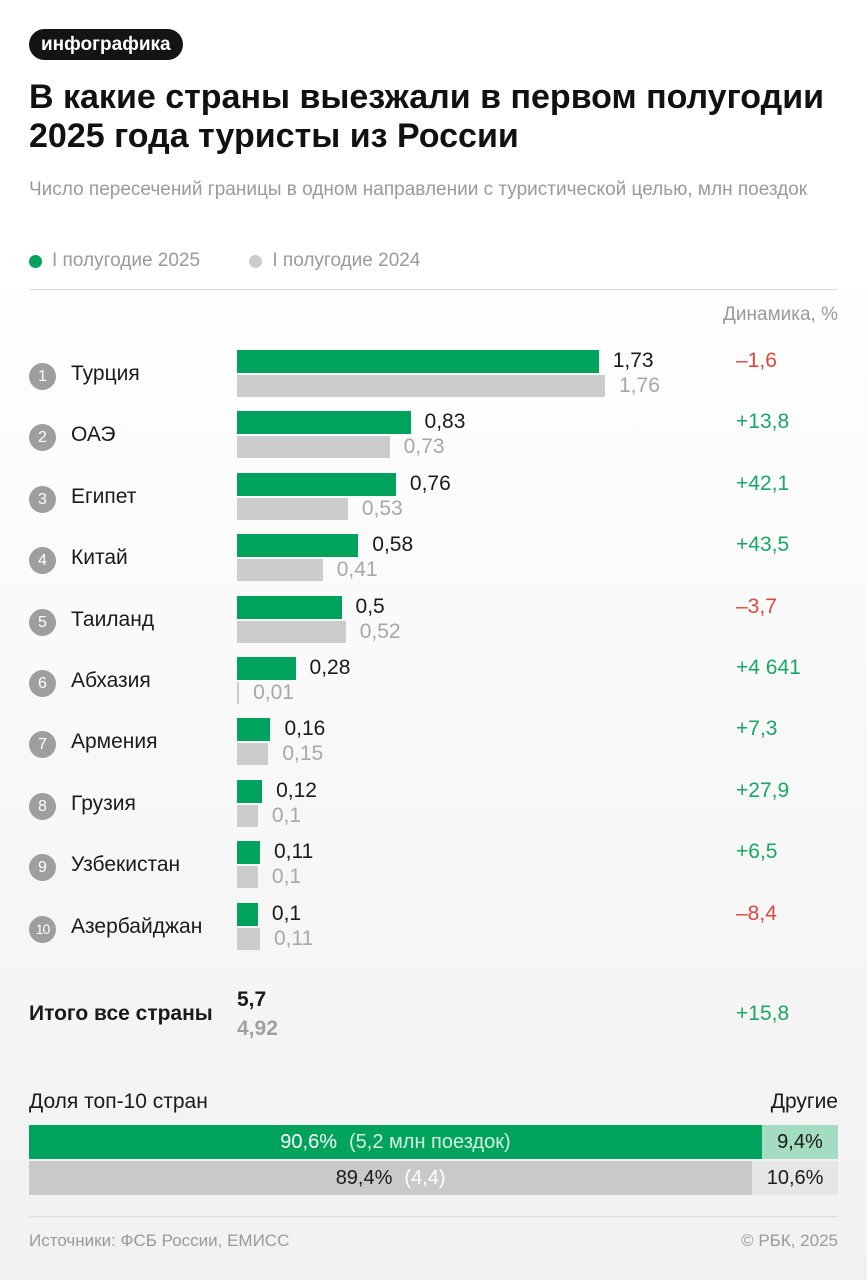  I want to click on legend-dot-2025, so click(35, 261).